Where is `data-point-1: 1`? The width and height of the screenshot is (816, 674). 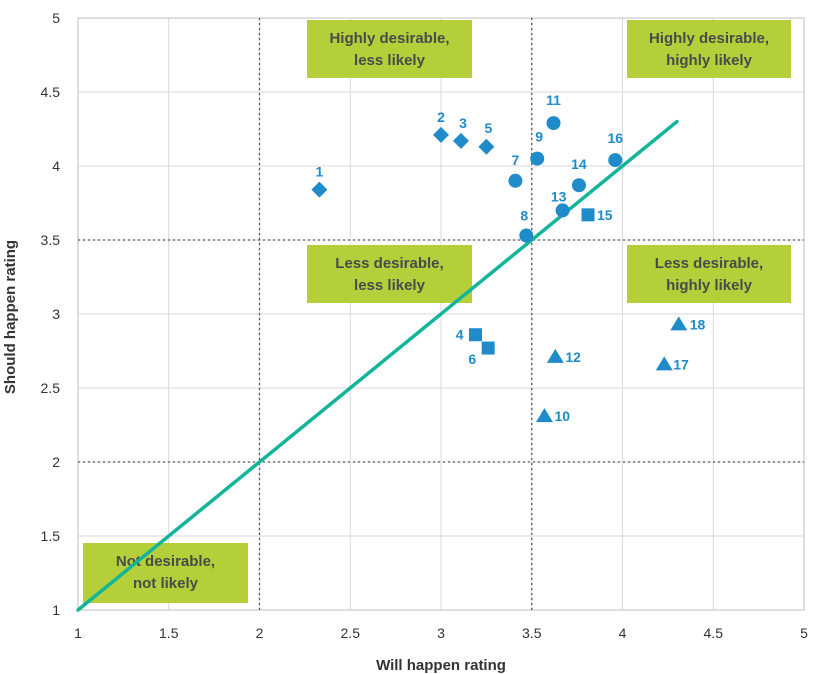
data-point-1: 1 is located at coordinates (319, 181).